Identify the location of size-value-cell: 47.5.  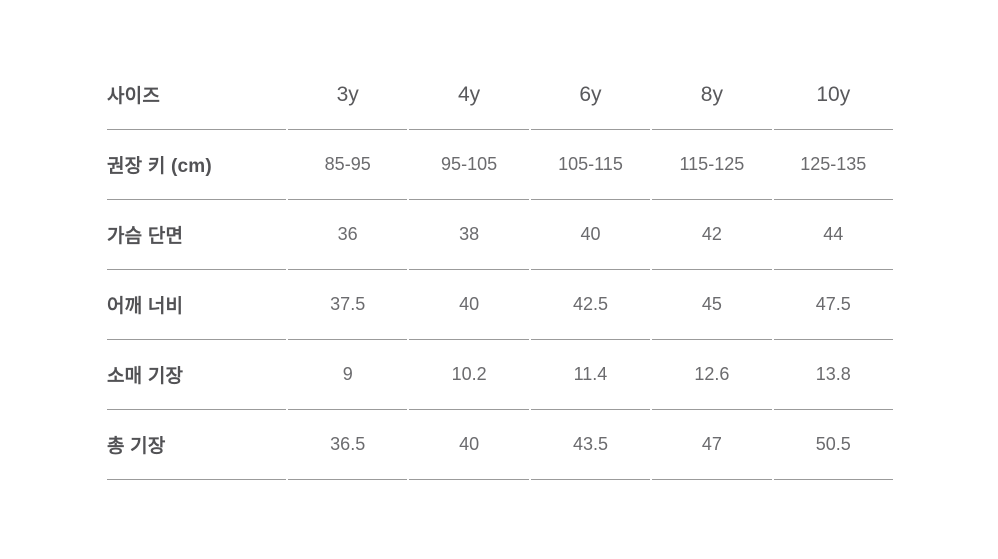
(833, 305).